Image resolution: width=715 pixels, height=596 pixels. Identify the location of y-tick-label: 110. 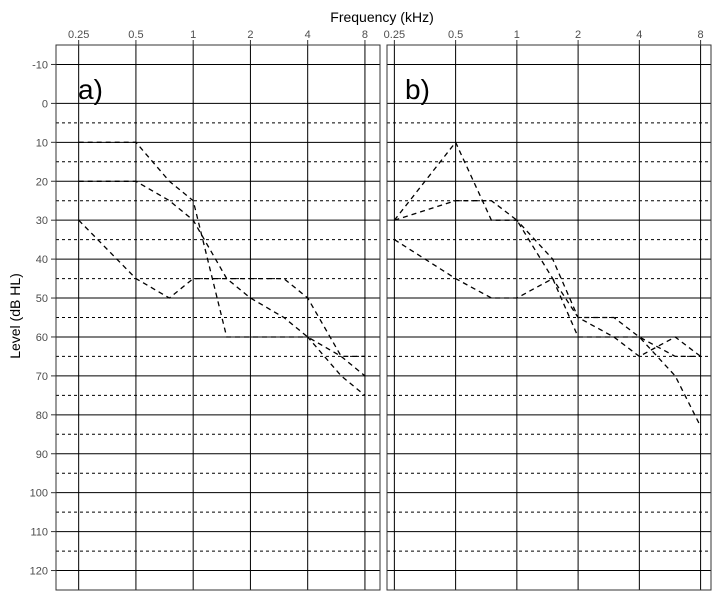
(39, 533).